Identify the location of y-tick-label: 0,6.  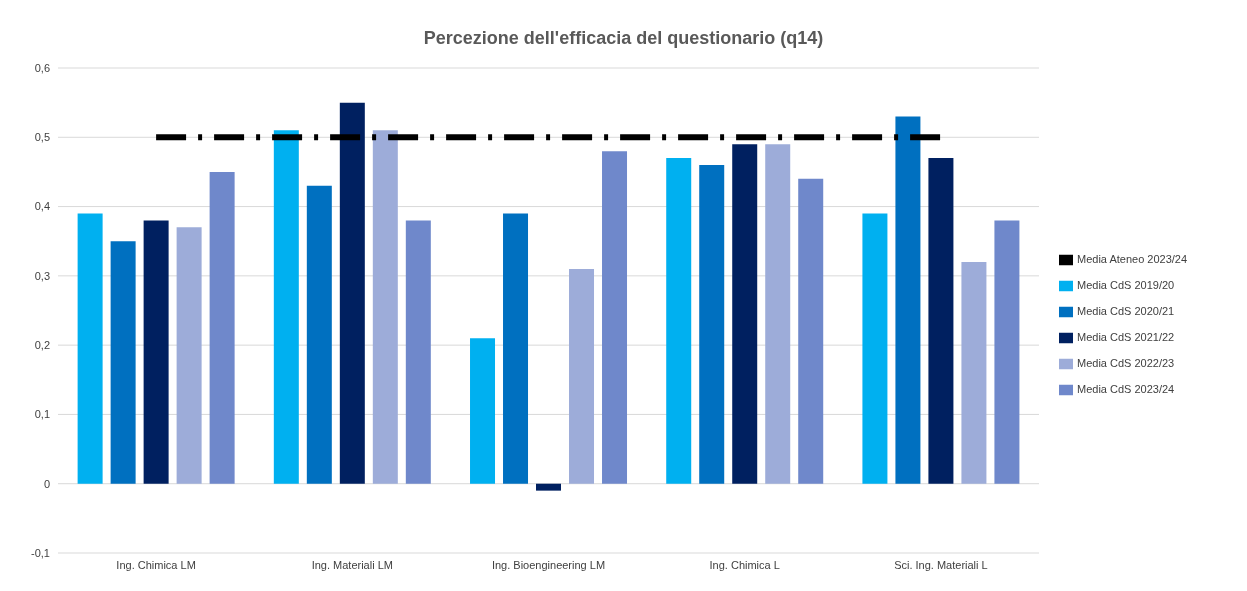
(42, 67).